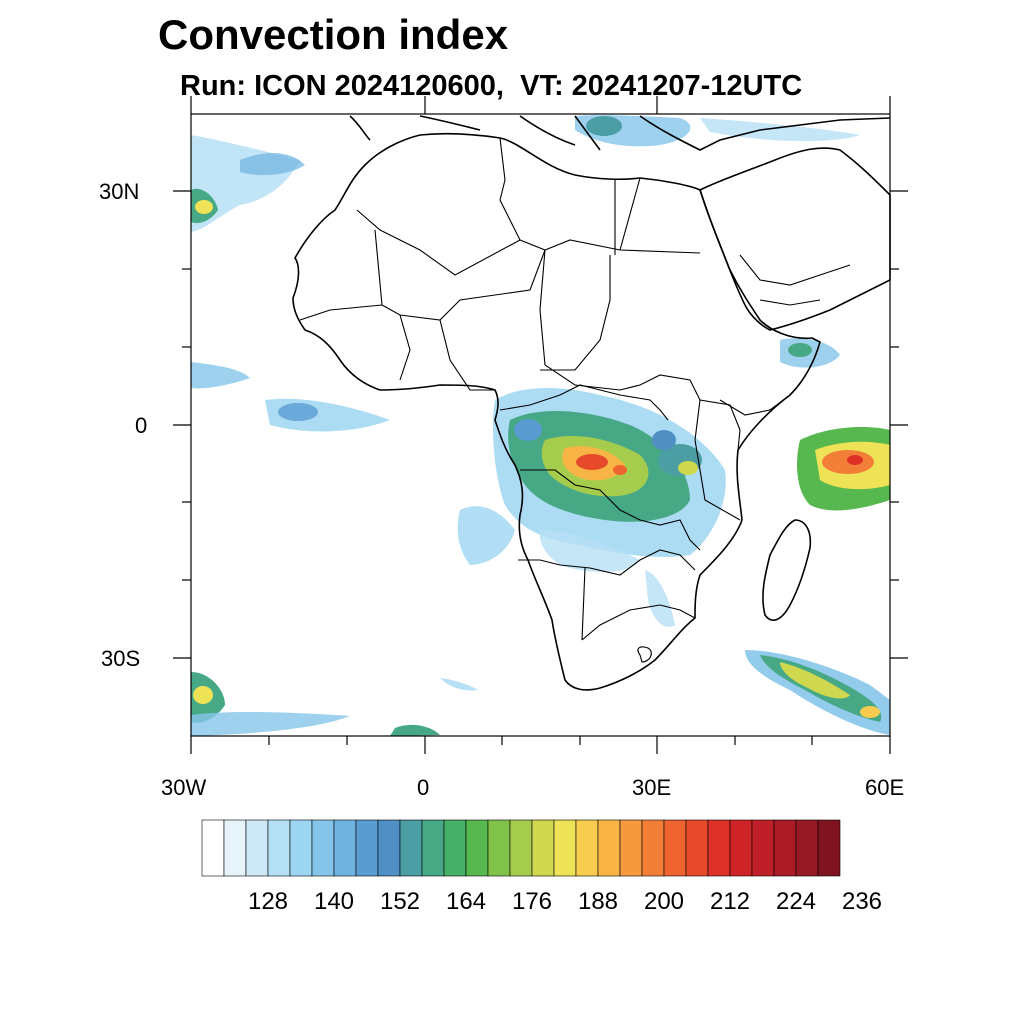 This screenshot has height=1024, width=1024. I want to click on colorbar-tick-label: 152, so click(400, 901).